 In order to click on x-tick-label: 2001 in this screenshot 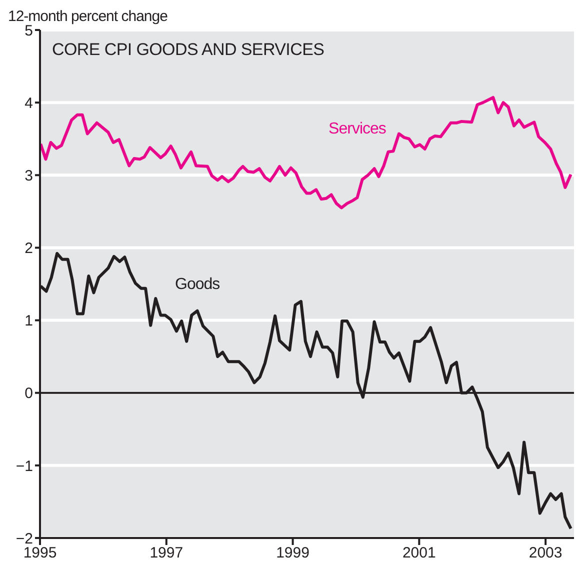, I will do `click(419, 553)`.